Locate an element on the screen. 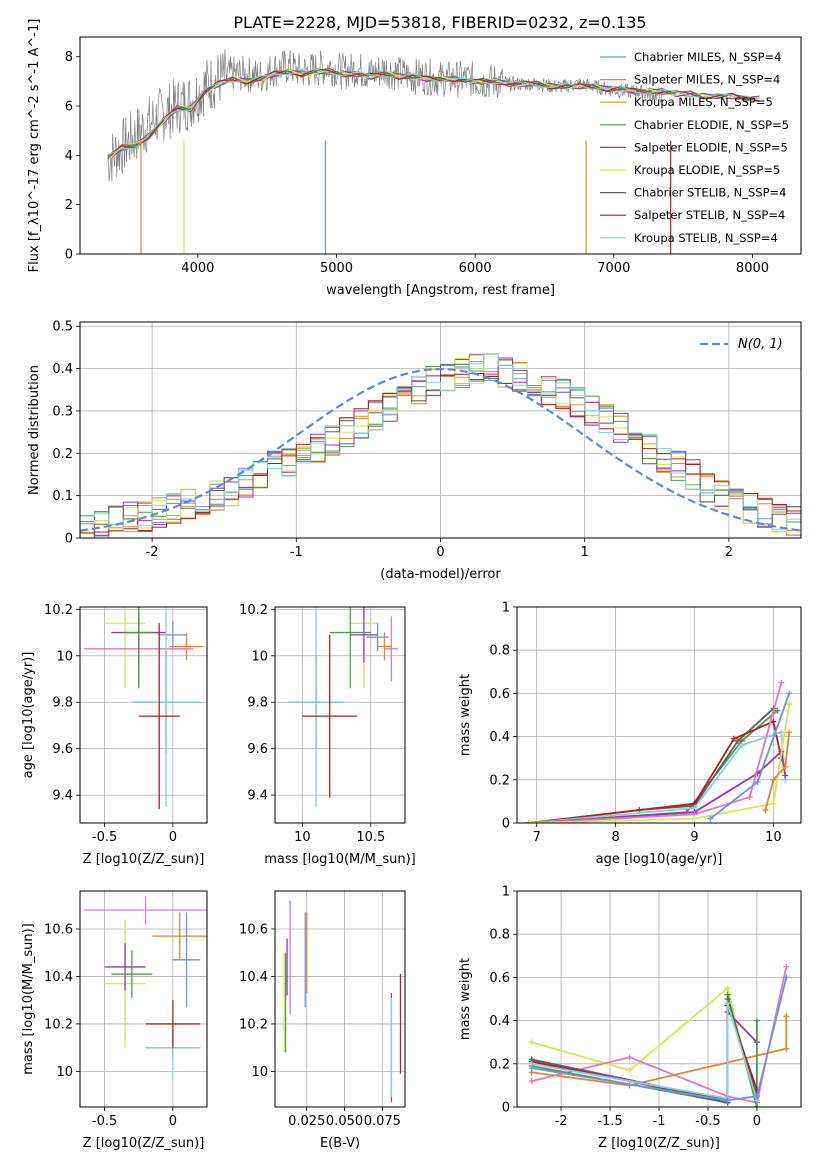 This screenshot has height=1170, width=819. x-tick-label: 8000 is located at coordinates (752, 268).